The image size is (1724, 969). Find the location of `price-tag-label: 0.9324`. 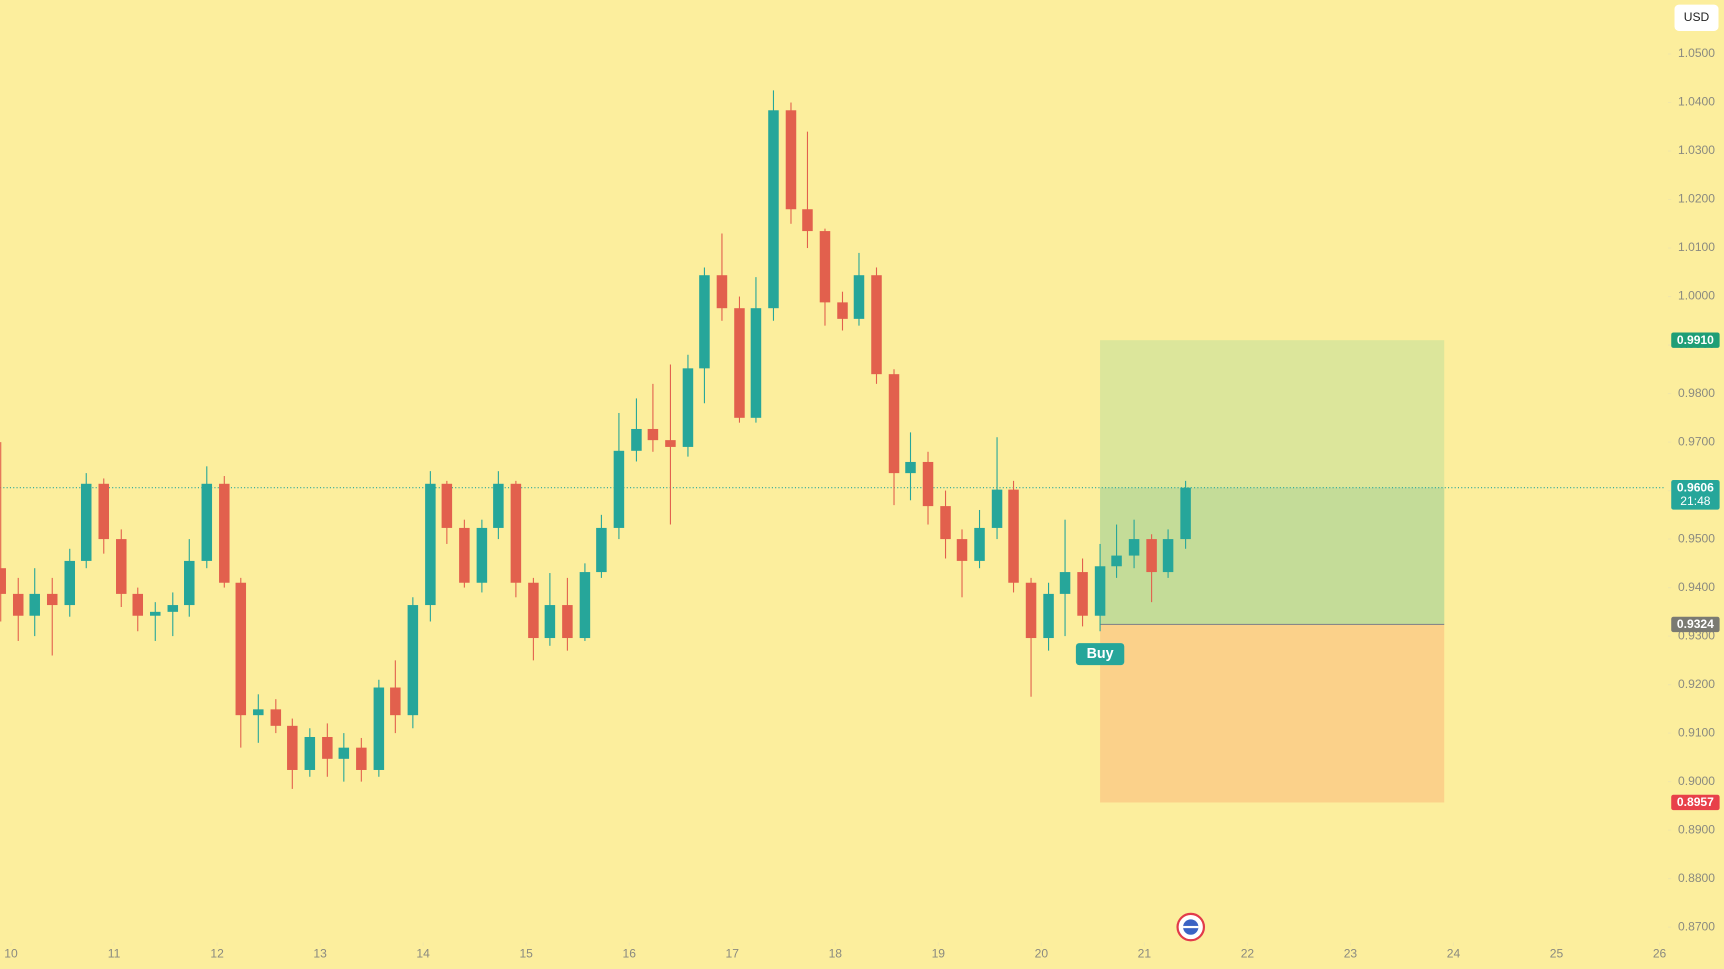

price-tag-label: 0.9324 is located at coordinates (1695, 624).